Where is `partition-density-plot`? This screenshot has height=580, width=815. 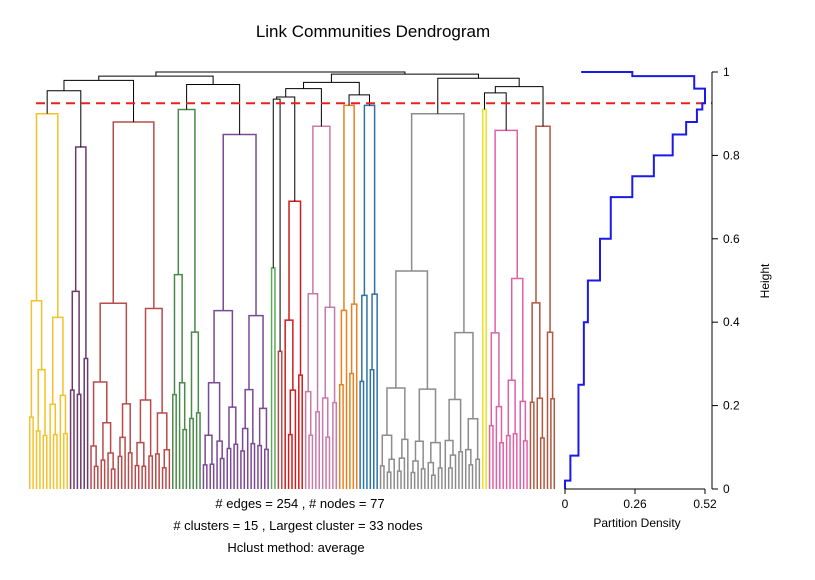
partition-density-plot is located at coordinates (635, 280).